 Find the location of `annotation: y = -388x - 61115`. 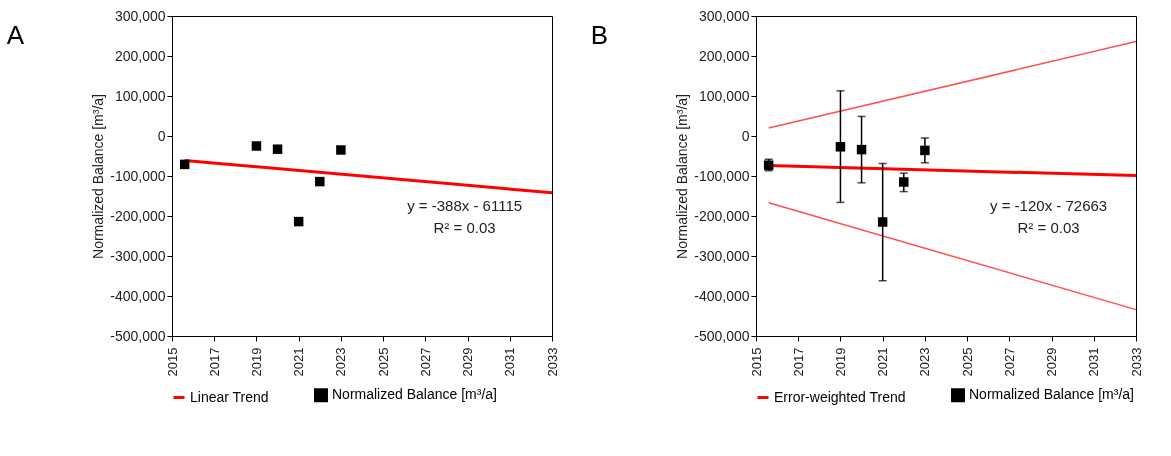

annotation: y = -388x - 61115 is located at coordinates (465, 206).